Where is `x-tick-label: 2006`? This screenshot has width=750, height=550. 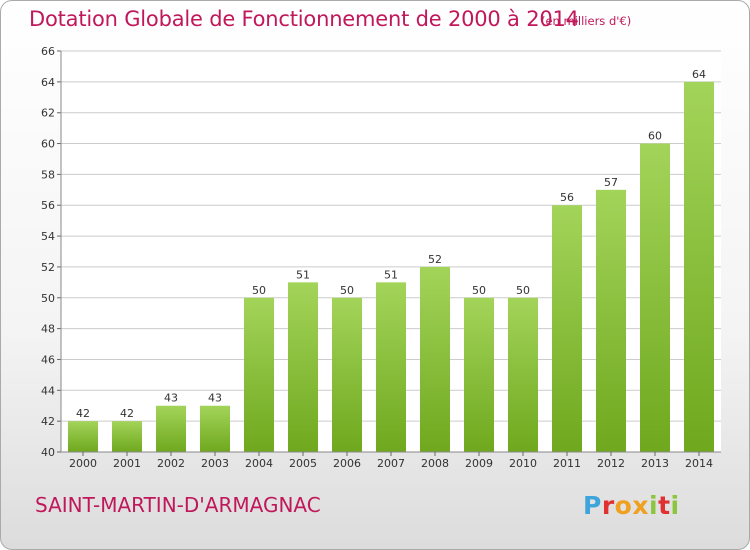
x-tick-label: 2006 is located at coordinates (347, 463).